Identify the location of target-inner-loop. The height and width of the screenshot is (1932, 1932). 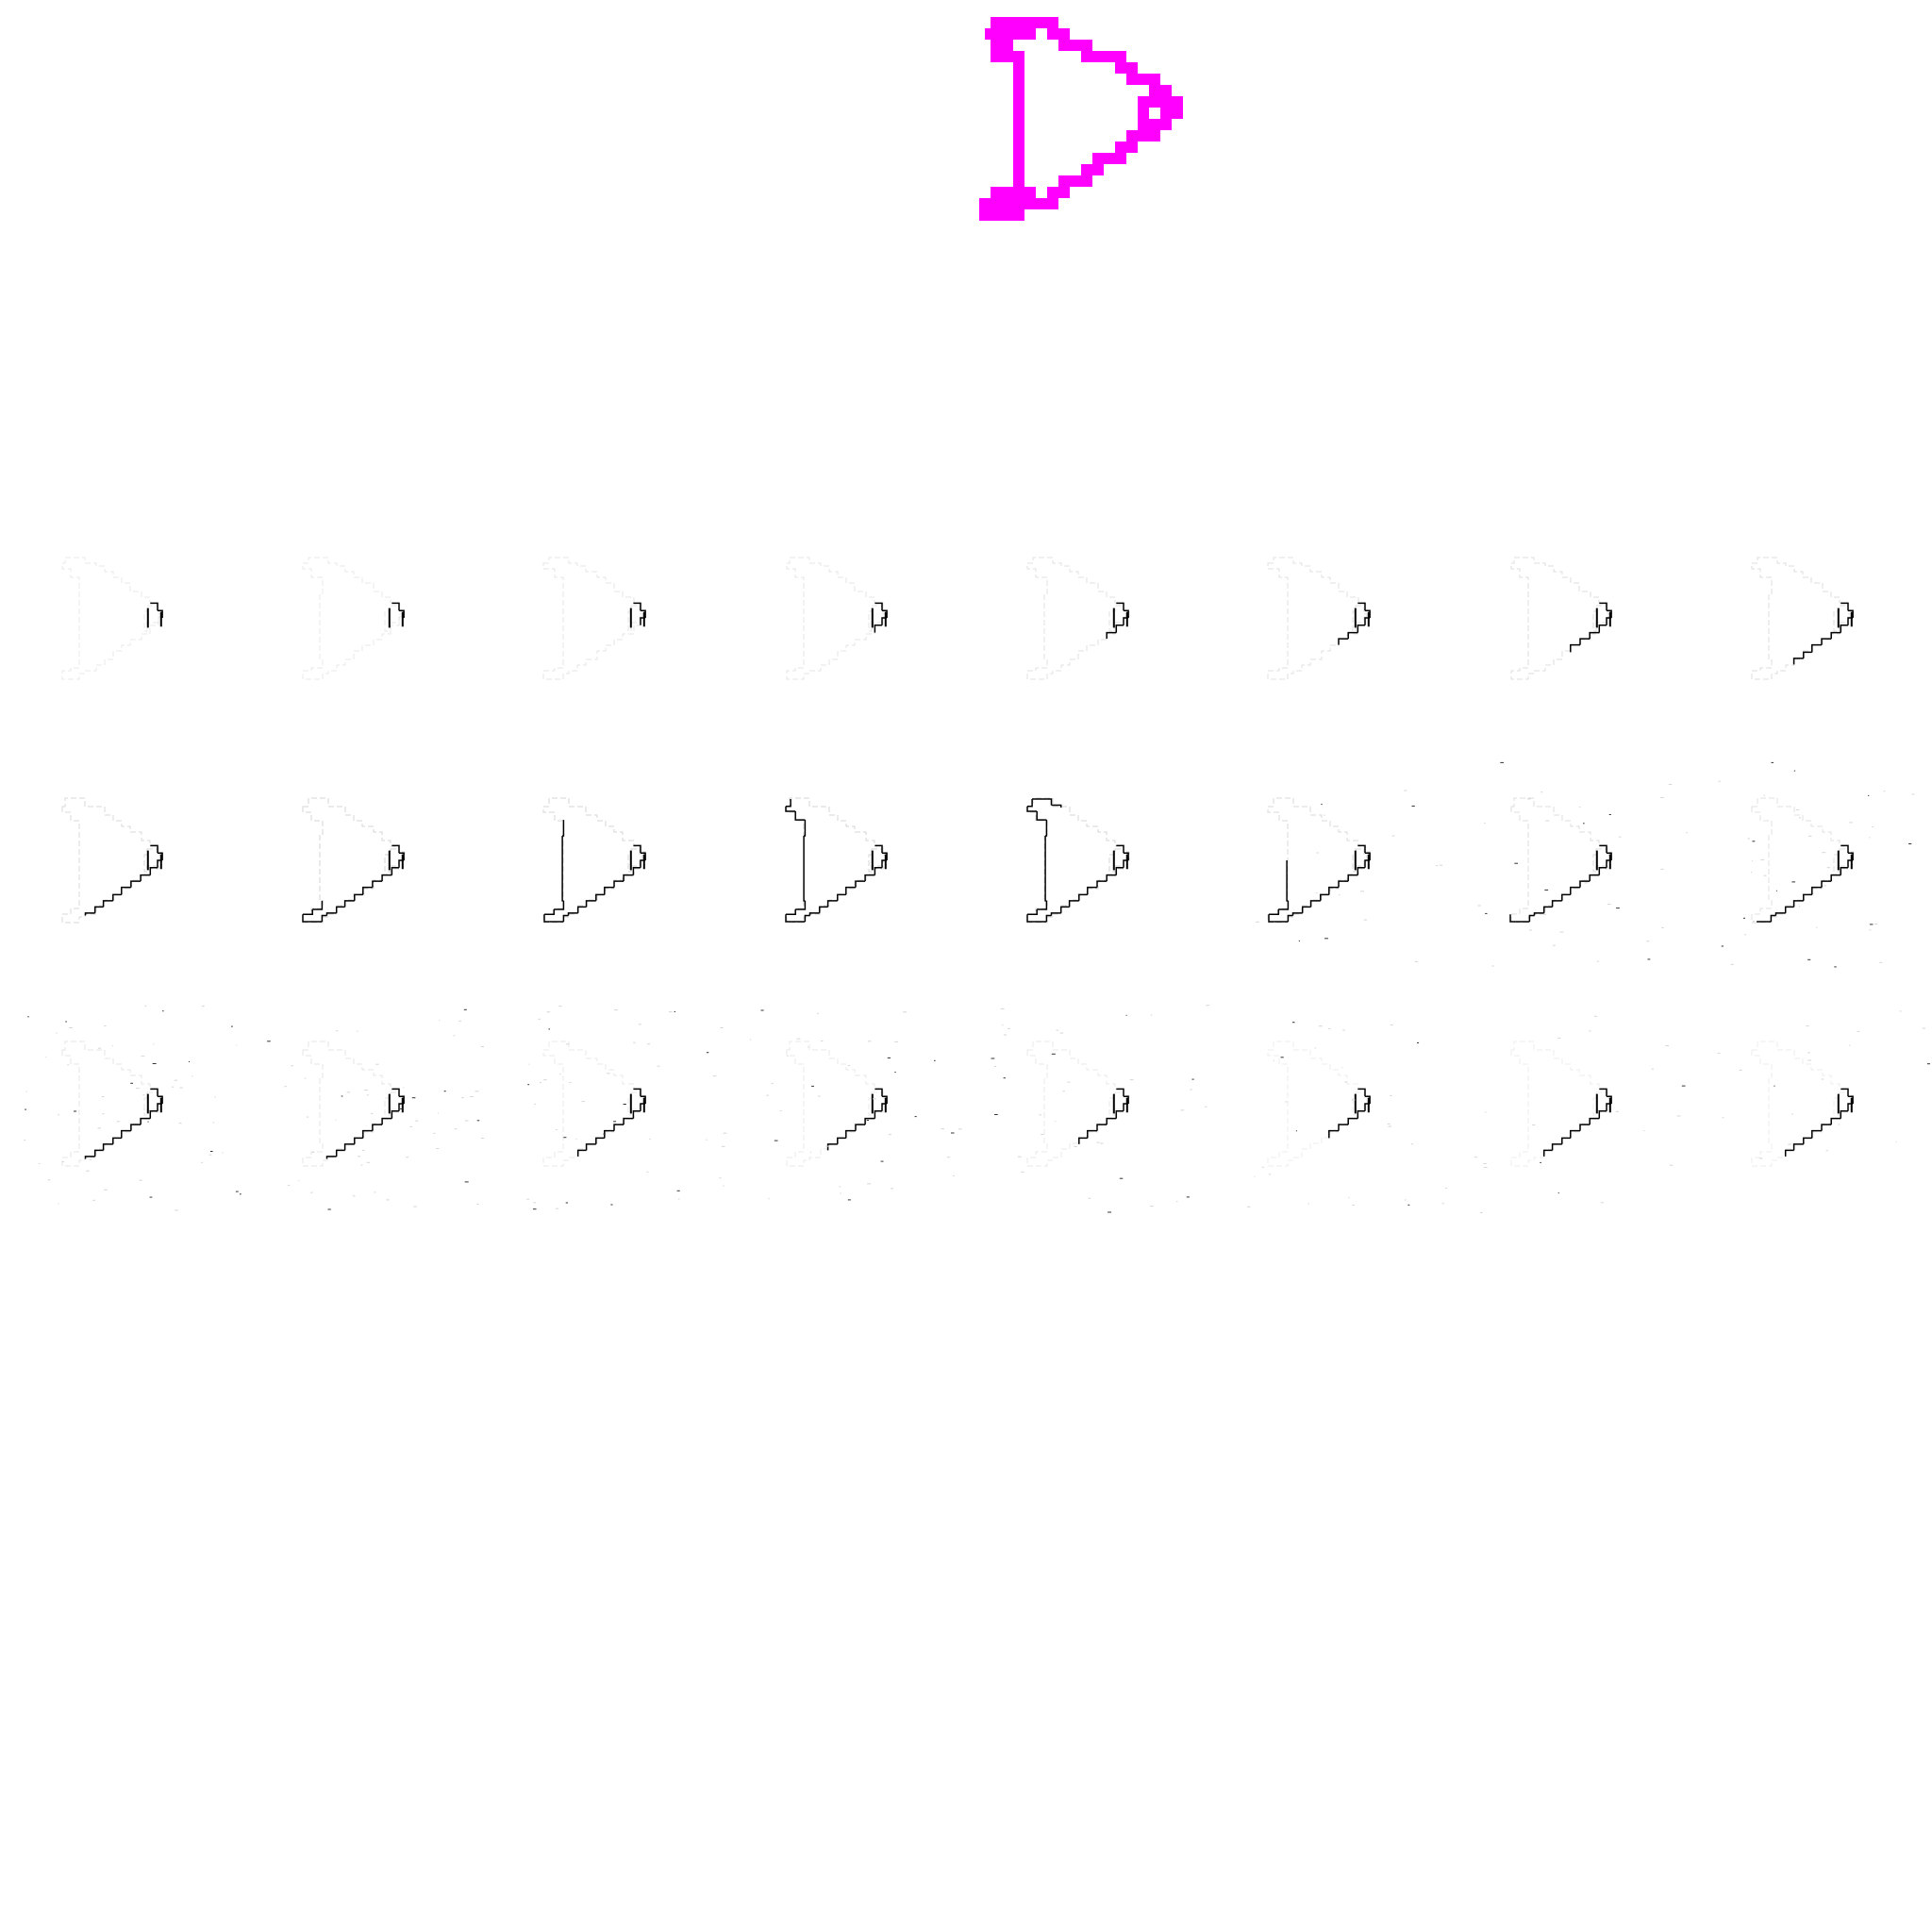
(1157, 119).